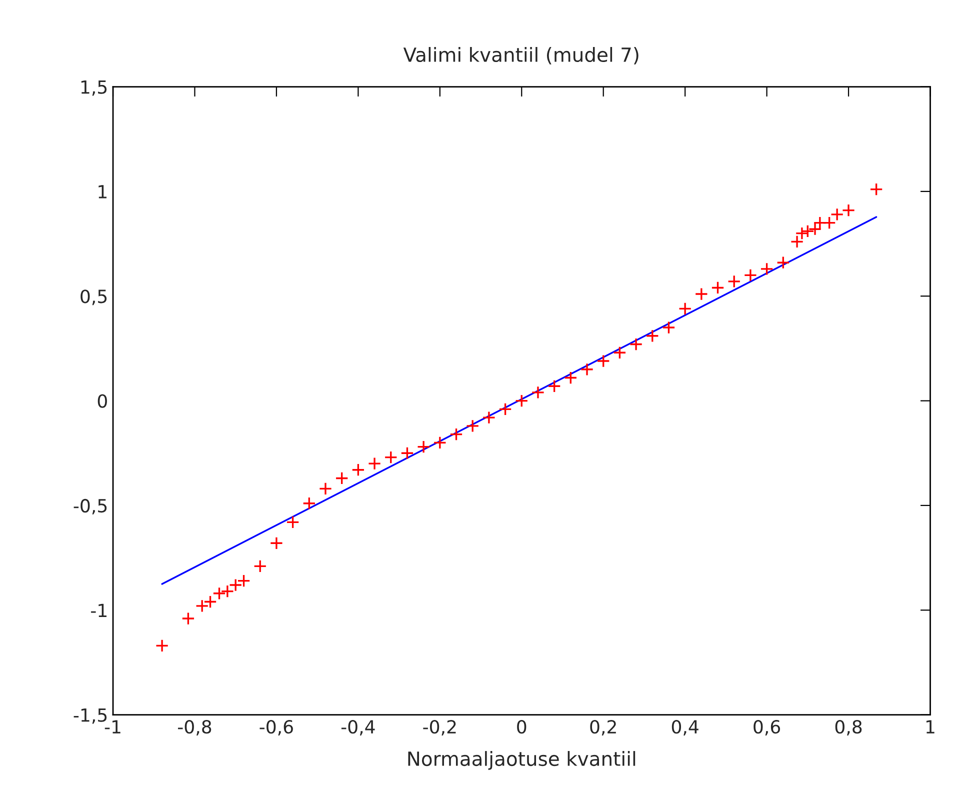  I want to click on y-tick-label: 1,5, so click(94, 88).